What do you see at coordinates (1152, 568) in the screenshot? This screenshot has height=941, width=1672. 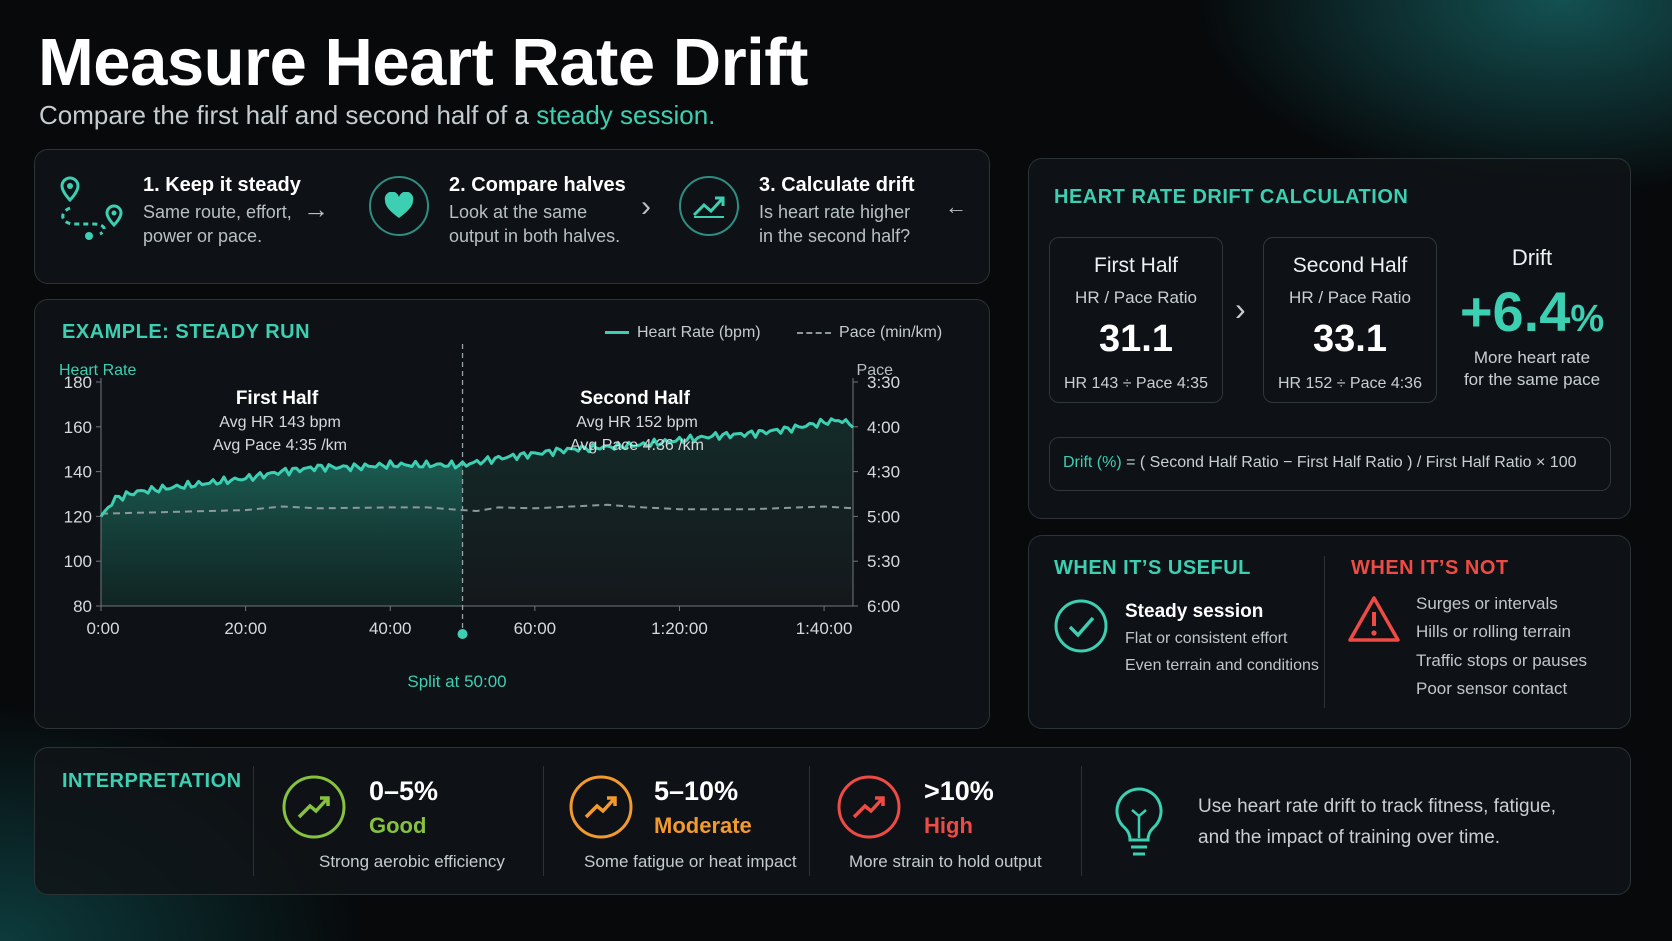 I see `useful-label: WHEN IT’S USEFUL` at bounding box center [1152, 568].